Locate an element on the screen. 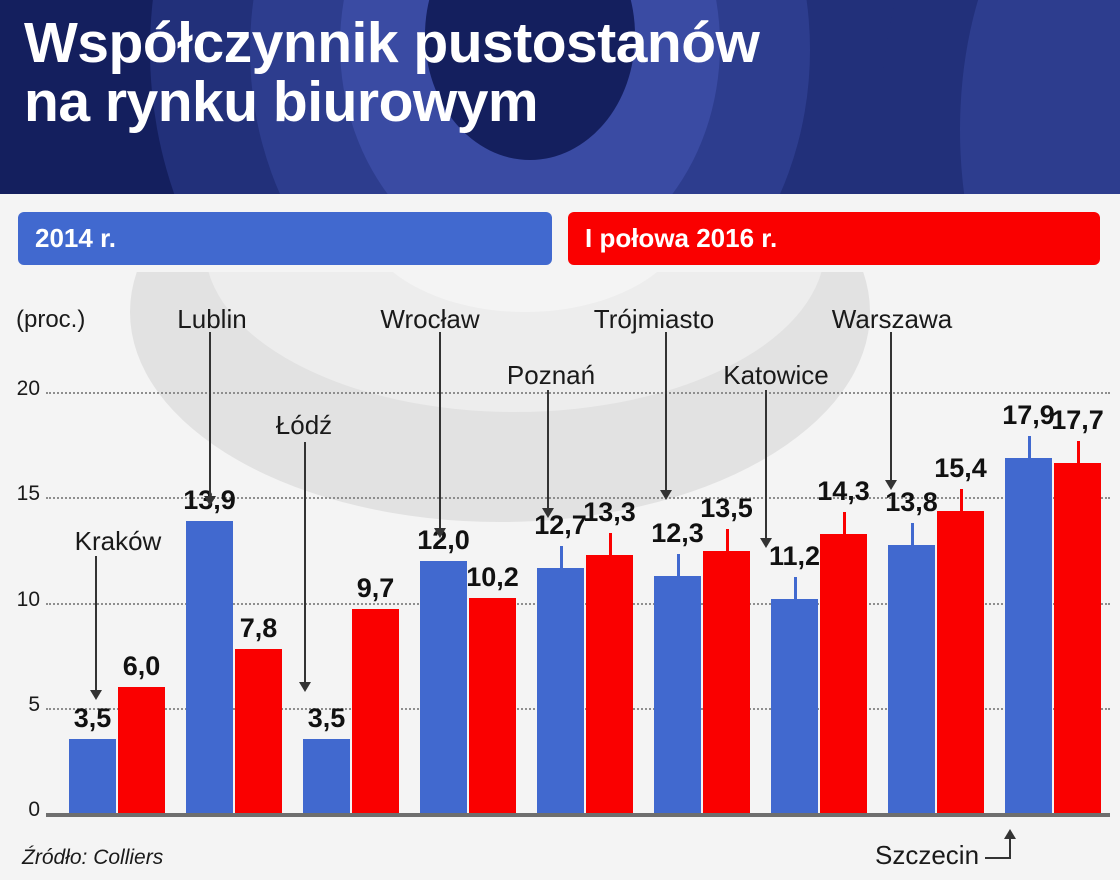  bar-szczecin-2016 is located at coordinates (1077, 637).